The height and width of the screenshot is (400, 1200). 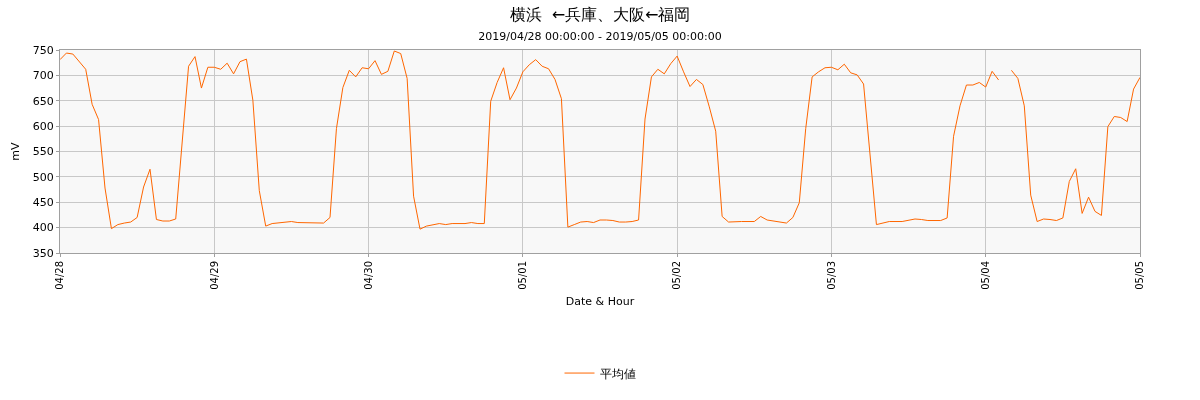 I want to click on y-tick-label: 750, so click(x=43, y=50).